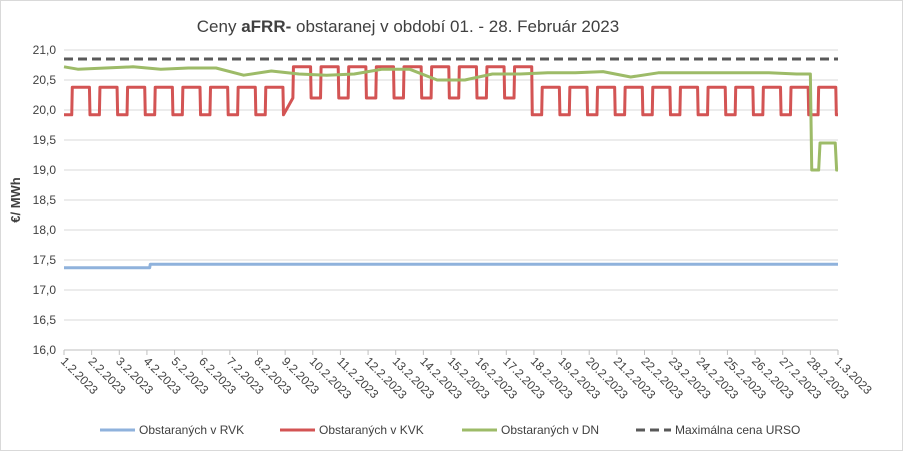 The image size is (903, 456). Describe the element at coordinates (191, 430) in the screenshot. I see `legend-label: Obstaraných v RVK` at that location.